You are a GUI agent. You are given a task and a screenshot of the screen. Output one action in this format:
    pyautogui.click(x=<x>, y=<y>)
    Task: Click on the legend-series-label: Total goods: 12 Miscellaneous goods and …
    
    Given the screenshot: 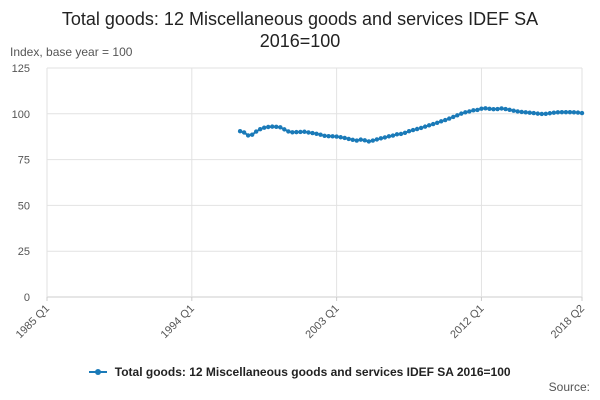 What is the action you would take?
    pyautogui.click(x=312, y=371)
    